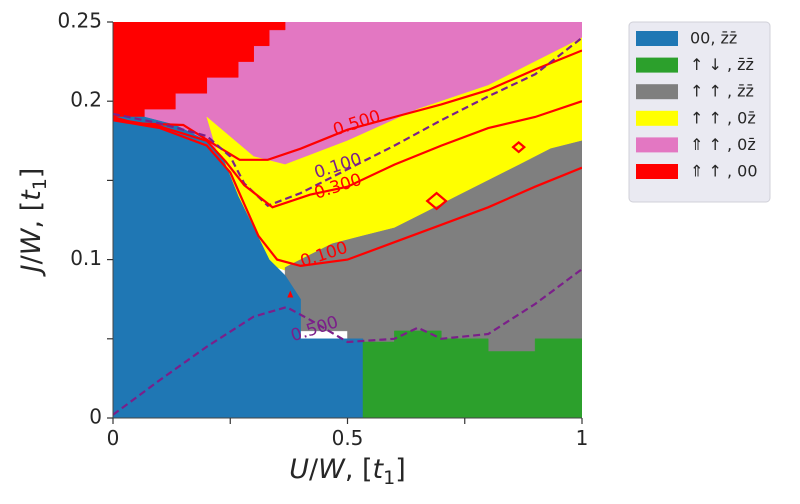 This screenshot has height=504, width=800. I want to click on legend-label-puu0: ↑ ↑ , 0z̄, so click(723, 117).